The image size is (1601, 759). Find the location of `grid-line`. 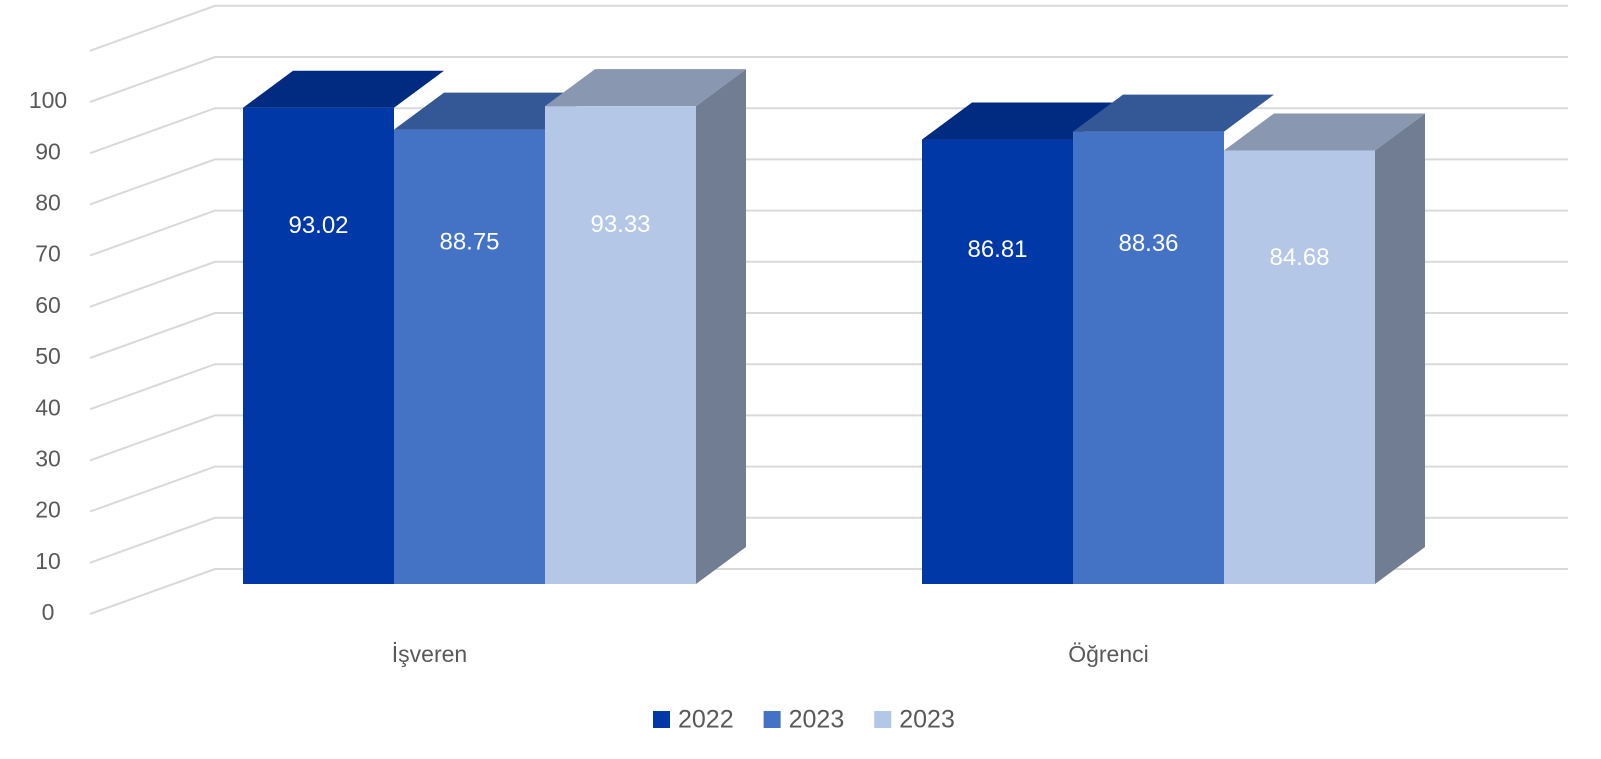

grid-line is located at coordinates (828, 79).